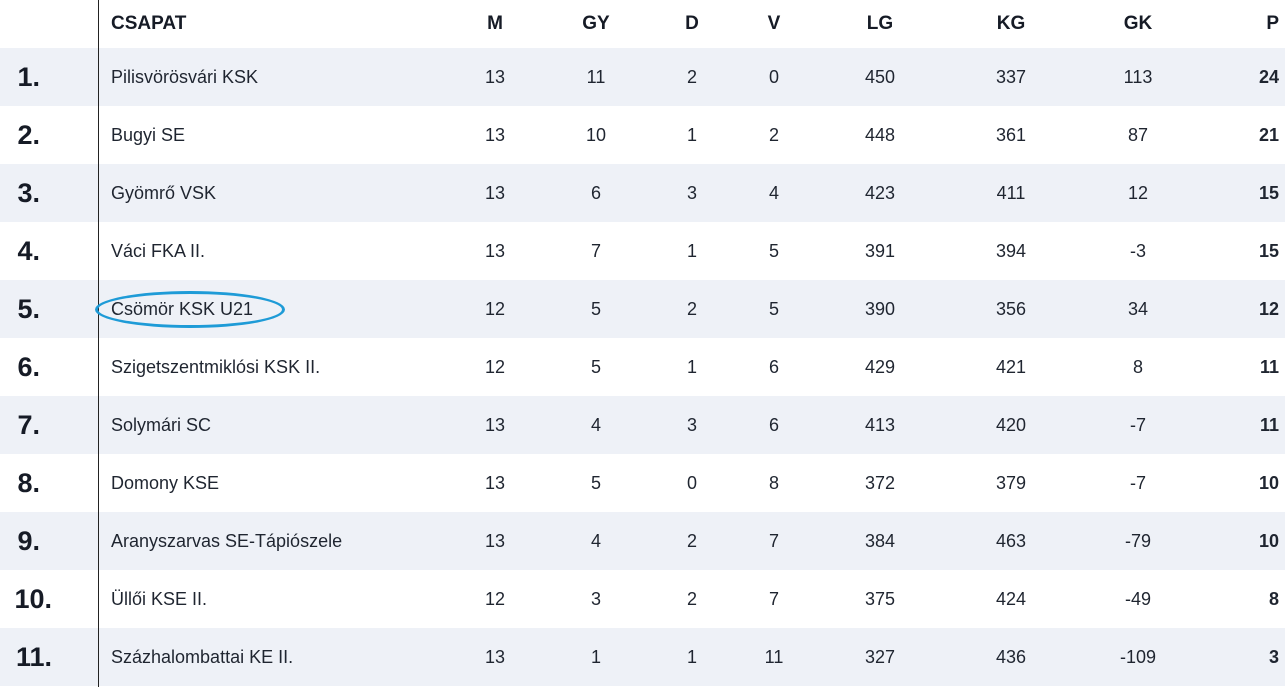 This screenshot has width=1285, height=687. I want to click on team-name-cell: Üllői KSE II., so click(159, 598).